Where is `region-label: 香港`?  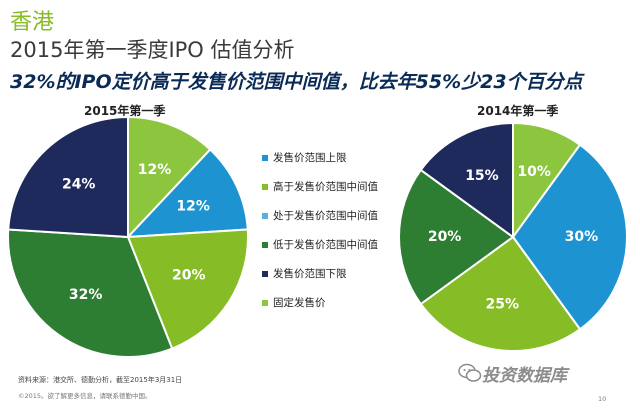 region-label: 香港 is located at coordinates (32, 22).